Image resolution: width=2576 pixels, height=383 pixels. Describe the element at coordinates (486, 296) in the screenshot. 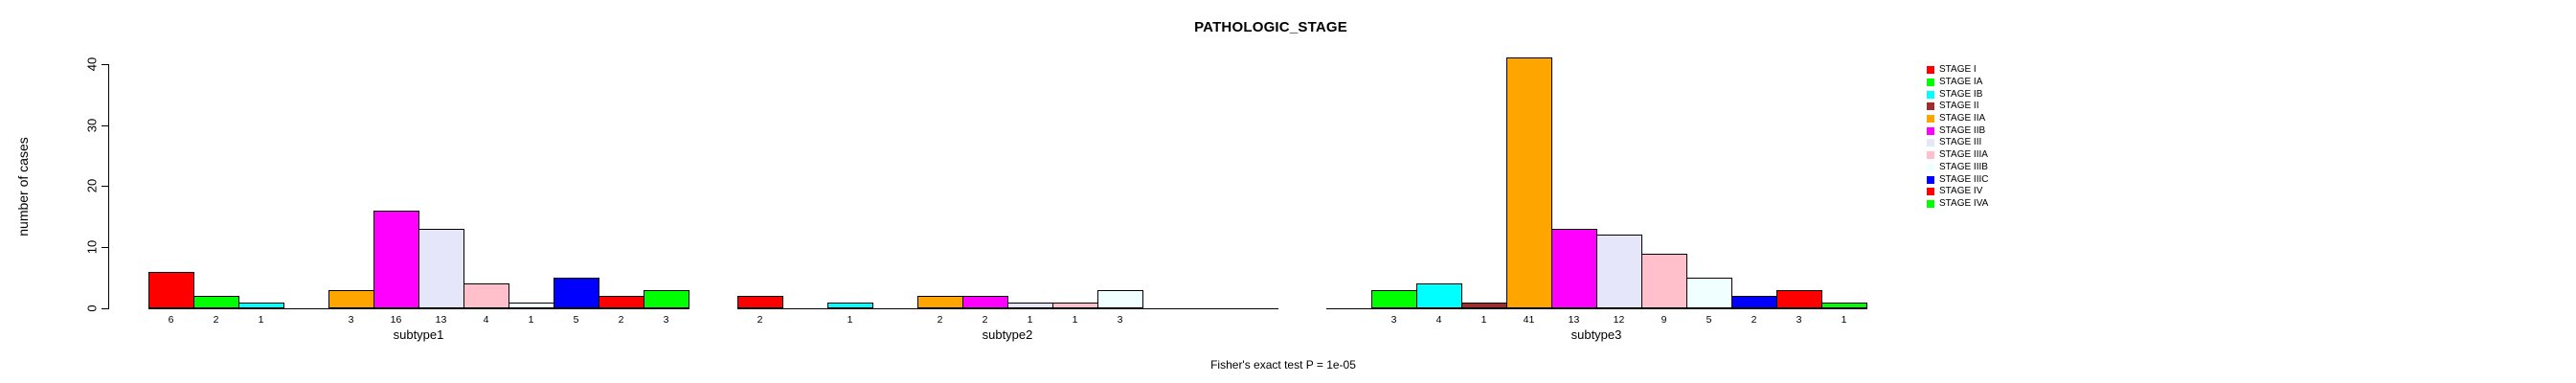

I see `bar-subtype1-stage-iiia` at that location.